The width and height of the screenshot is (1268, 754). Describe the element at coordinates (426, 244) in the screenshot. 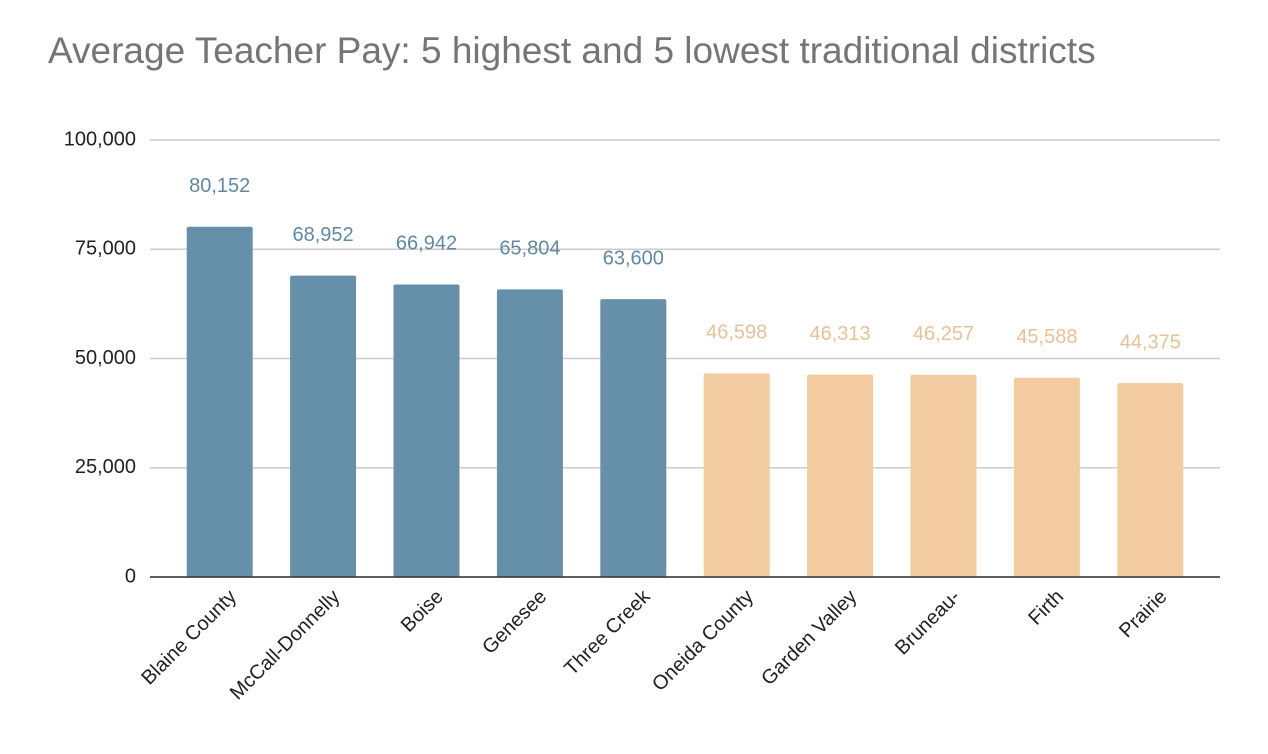

I see `value-label: 66,942` at that location.